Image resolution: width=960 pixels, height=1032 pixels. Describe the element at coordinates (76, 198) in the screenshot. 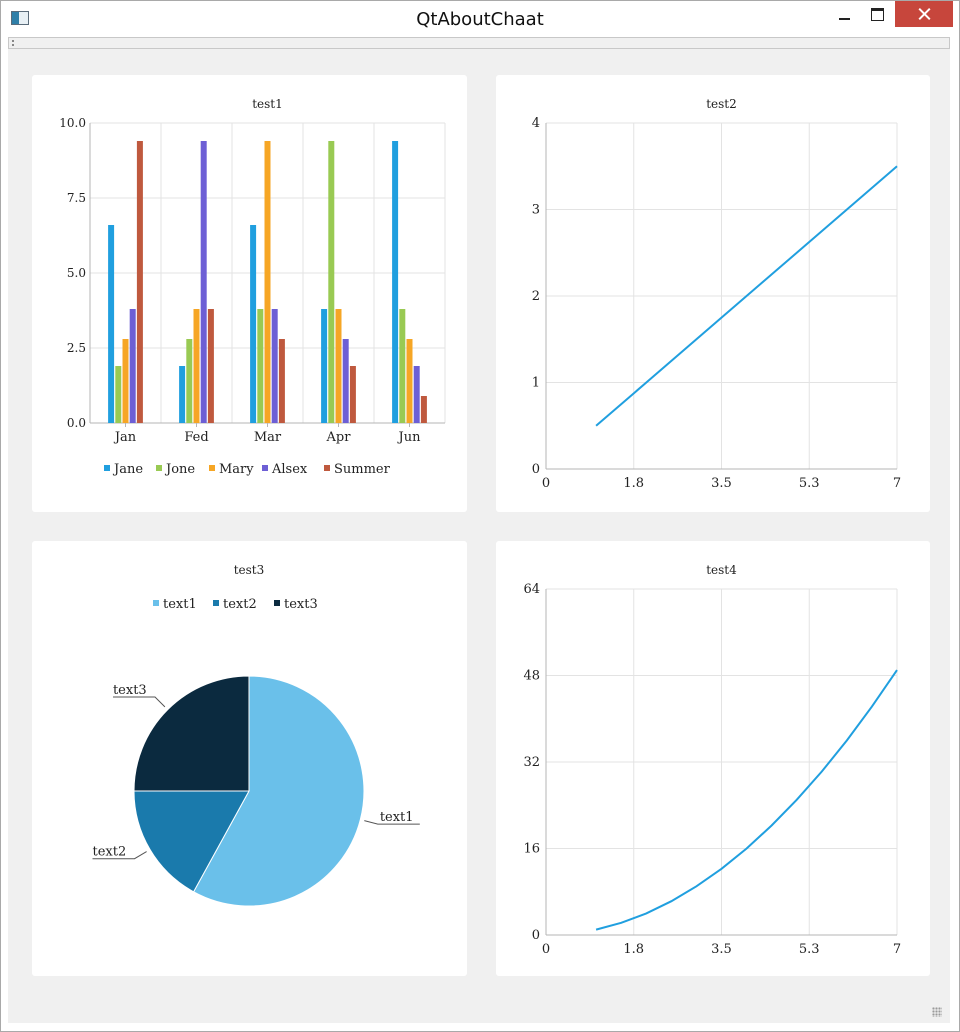

I see `y-tick-label: 7.5` at that location.